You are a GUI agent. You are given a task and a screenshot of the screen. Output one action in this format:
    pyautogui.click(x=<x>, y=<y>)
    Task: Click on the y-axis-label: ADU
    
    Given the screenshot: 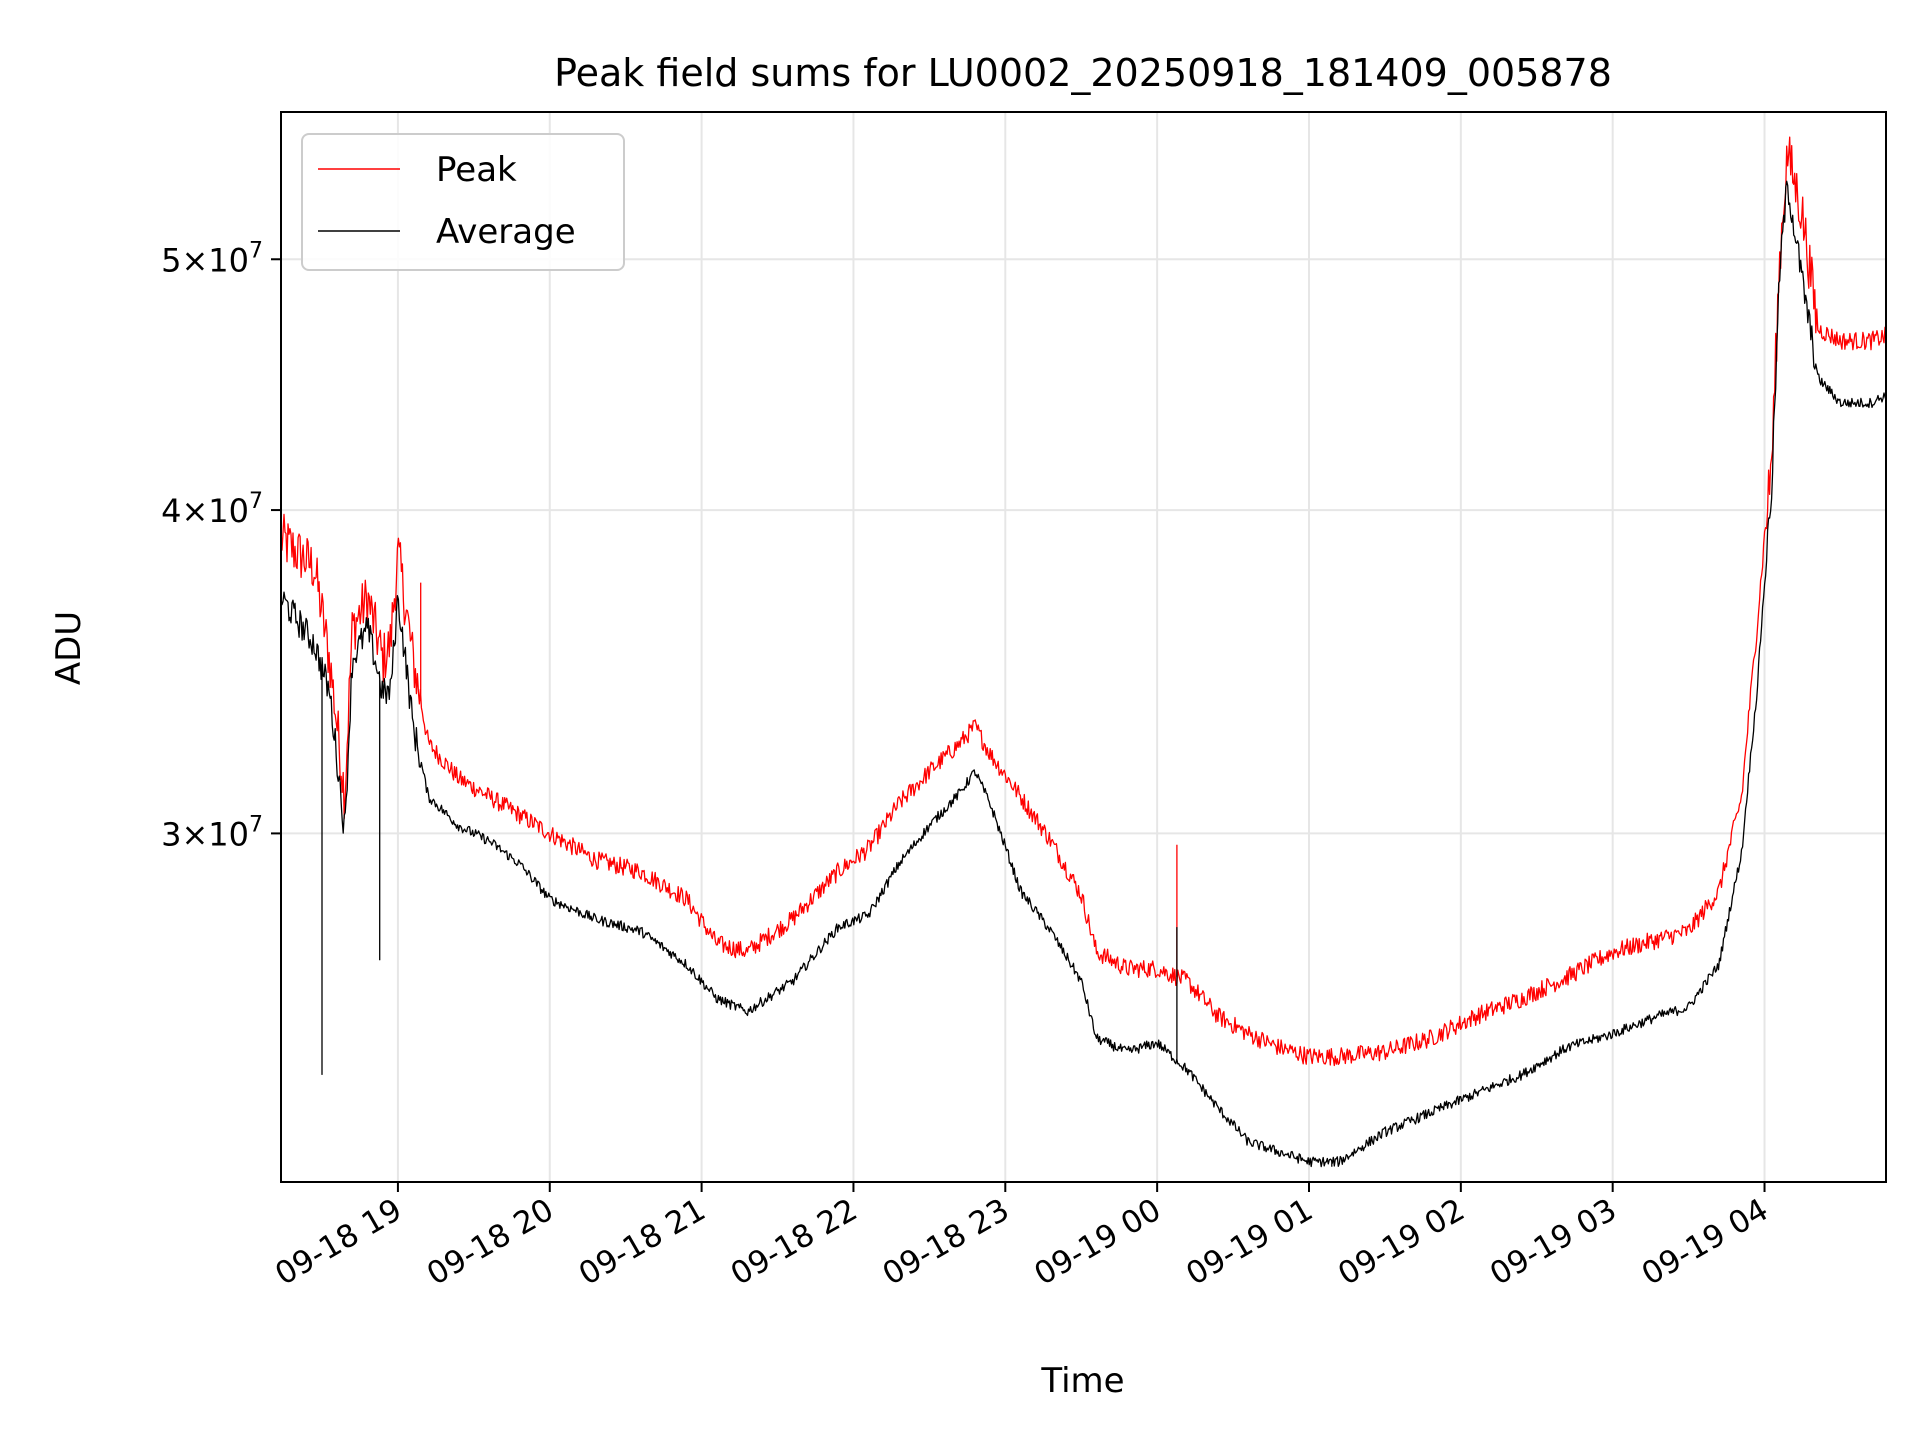 What is the action you would take?
    pyautogui.click(x=69, y=648)
    